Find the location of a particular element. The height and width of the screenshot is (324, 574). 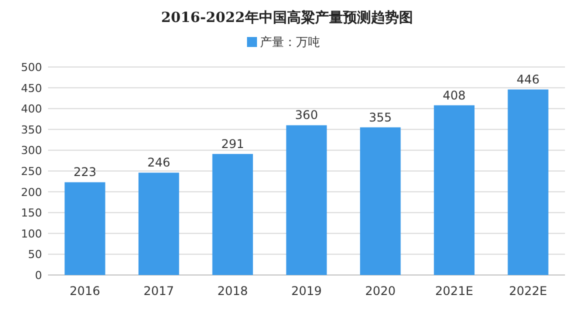

x-tick-label: 2016 is located at coordinates (85, 291).